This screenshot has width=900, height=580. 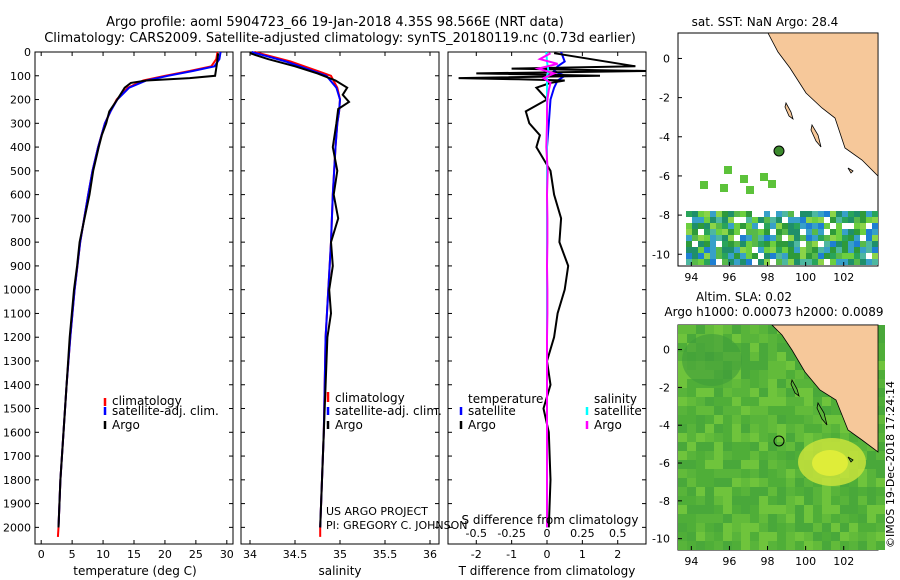 I want to click on lat-tick-label: -4, so click(x=664, y=137).